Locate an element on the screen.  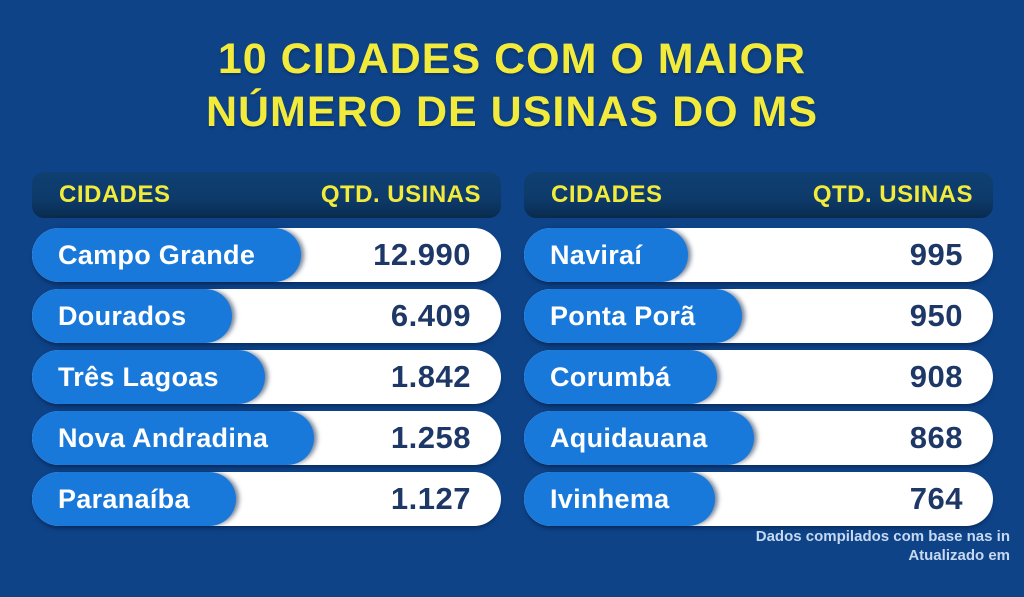
table-row: Três Lagoas 1.842 is located at coordinates (266, 377).